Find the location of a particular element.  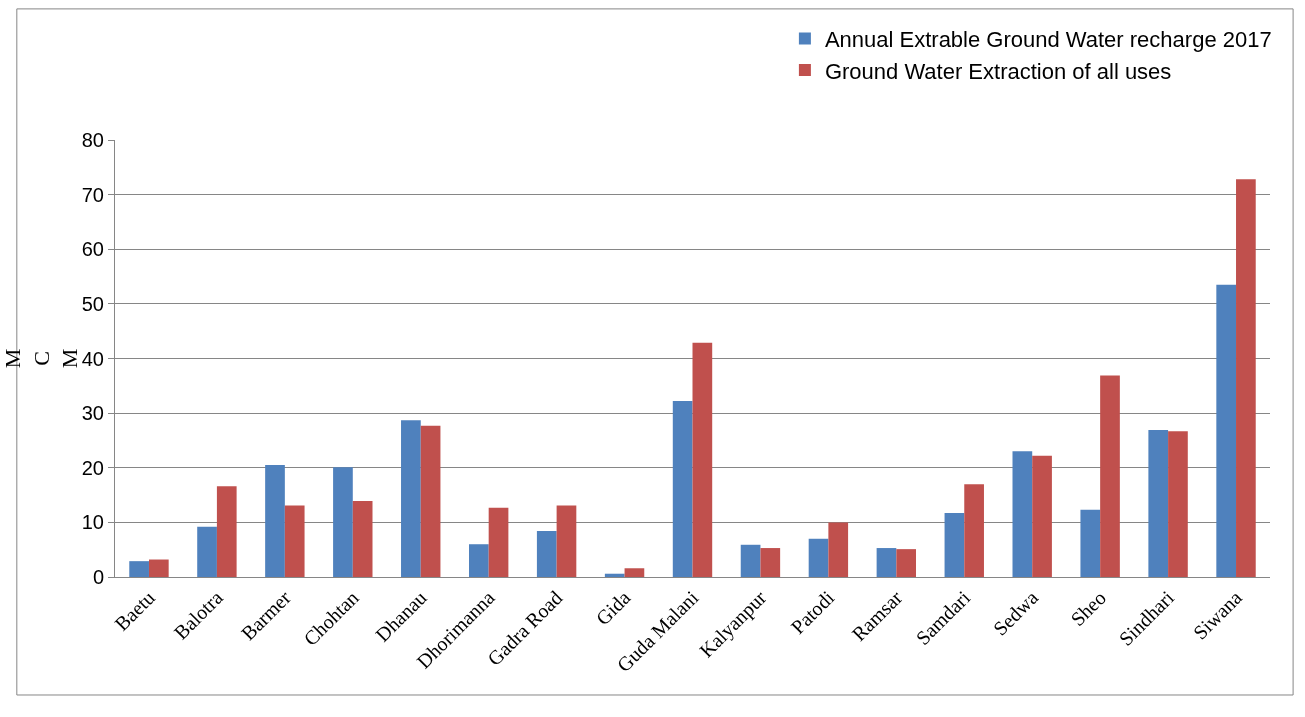

y-tick-label: 50 is located at coordinates (92, 303).